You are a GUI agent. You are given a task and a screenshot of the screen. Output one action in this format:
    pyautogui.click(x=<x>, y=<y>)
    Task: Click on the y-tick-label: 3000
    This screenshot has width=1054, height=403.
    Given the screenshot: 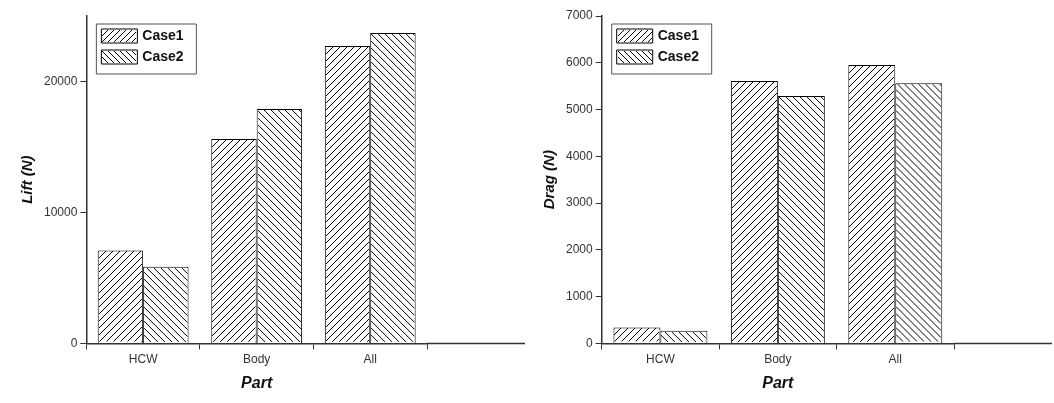 What is the action you would take?
    pyautogui.click(x=579, y=202)
    